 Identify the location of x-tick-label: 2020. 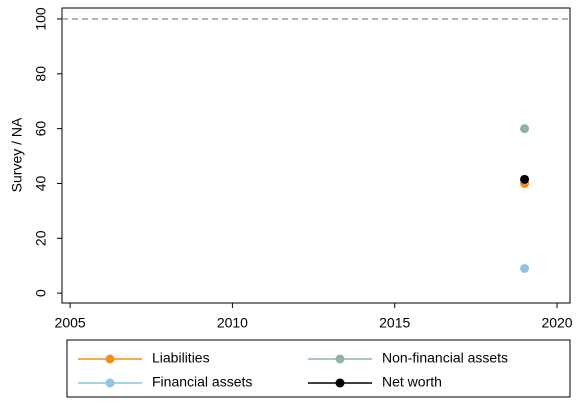
(556, 323).